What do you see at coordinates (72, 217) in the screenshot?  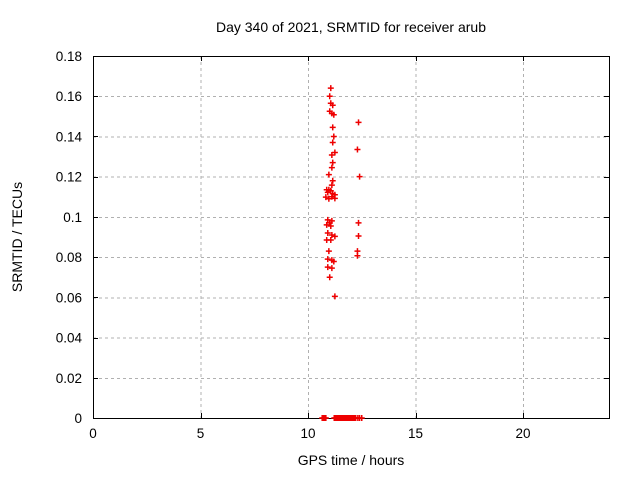 I see `y-tick-label: 0.1` at bounding box center [72, 217].